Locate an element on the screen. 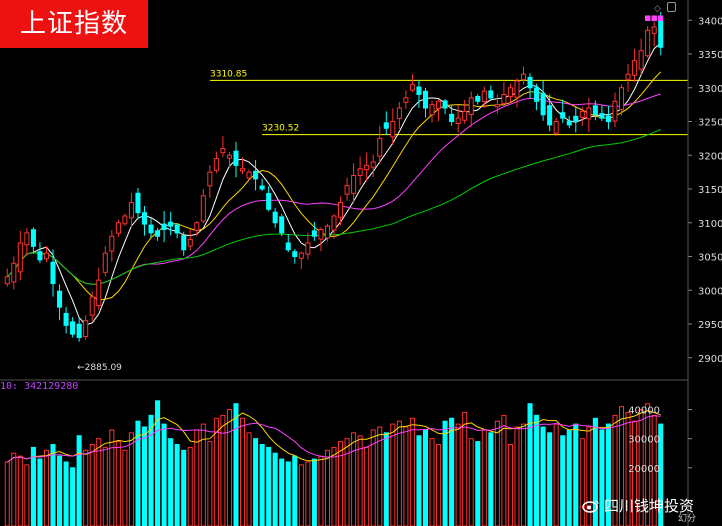 Image resolution: width=722 pixels, height=526 pixels. low-point-label: ←2885.09 is located at coordinates (99, 368).